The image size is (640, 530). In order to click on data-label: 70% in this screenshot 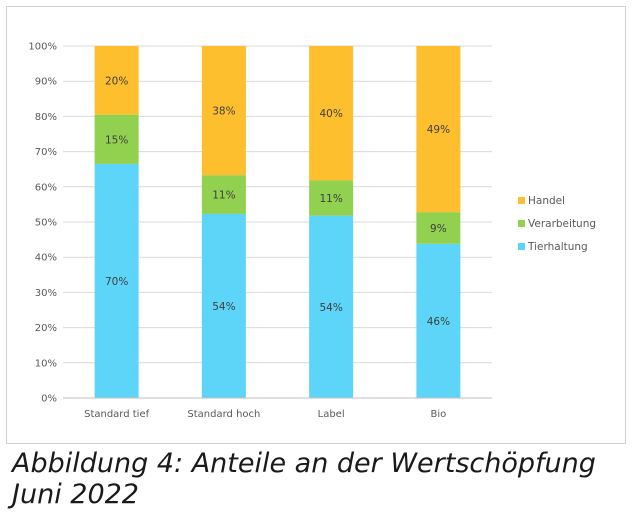, I will do `click(116, 282)`.